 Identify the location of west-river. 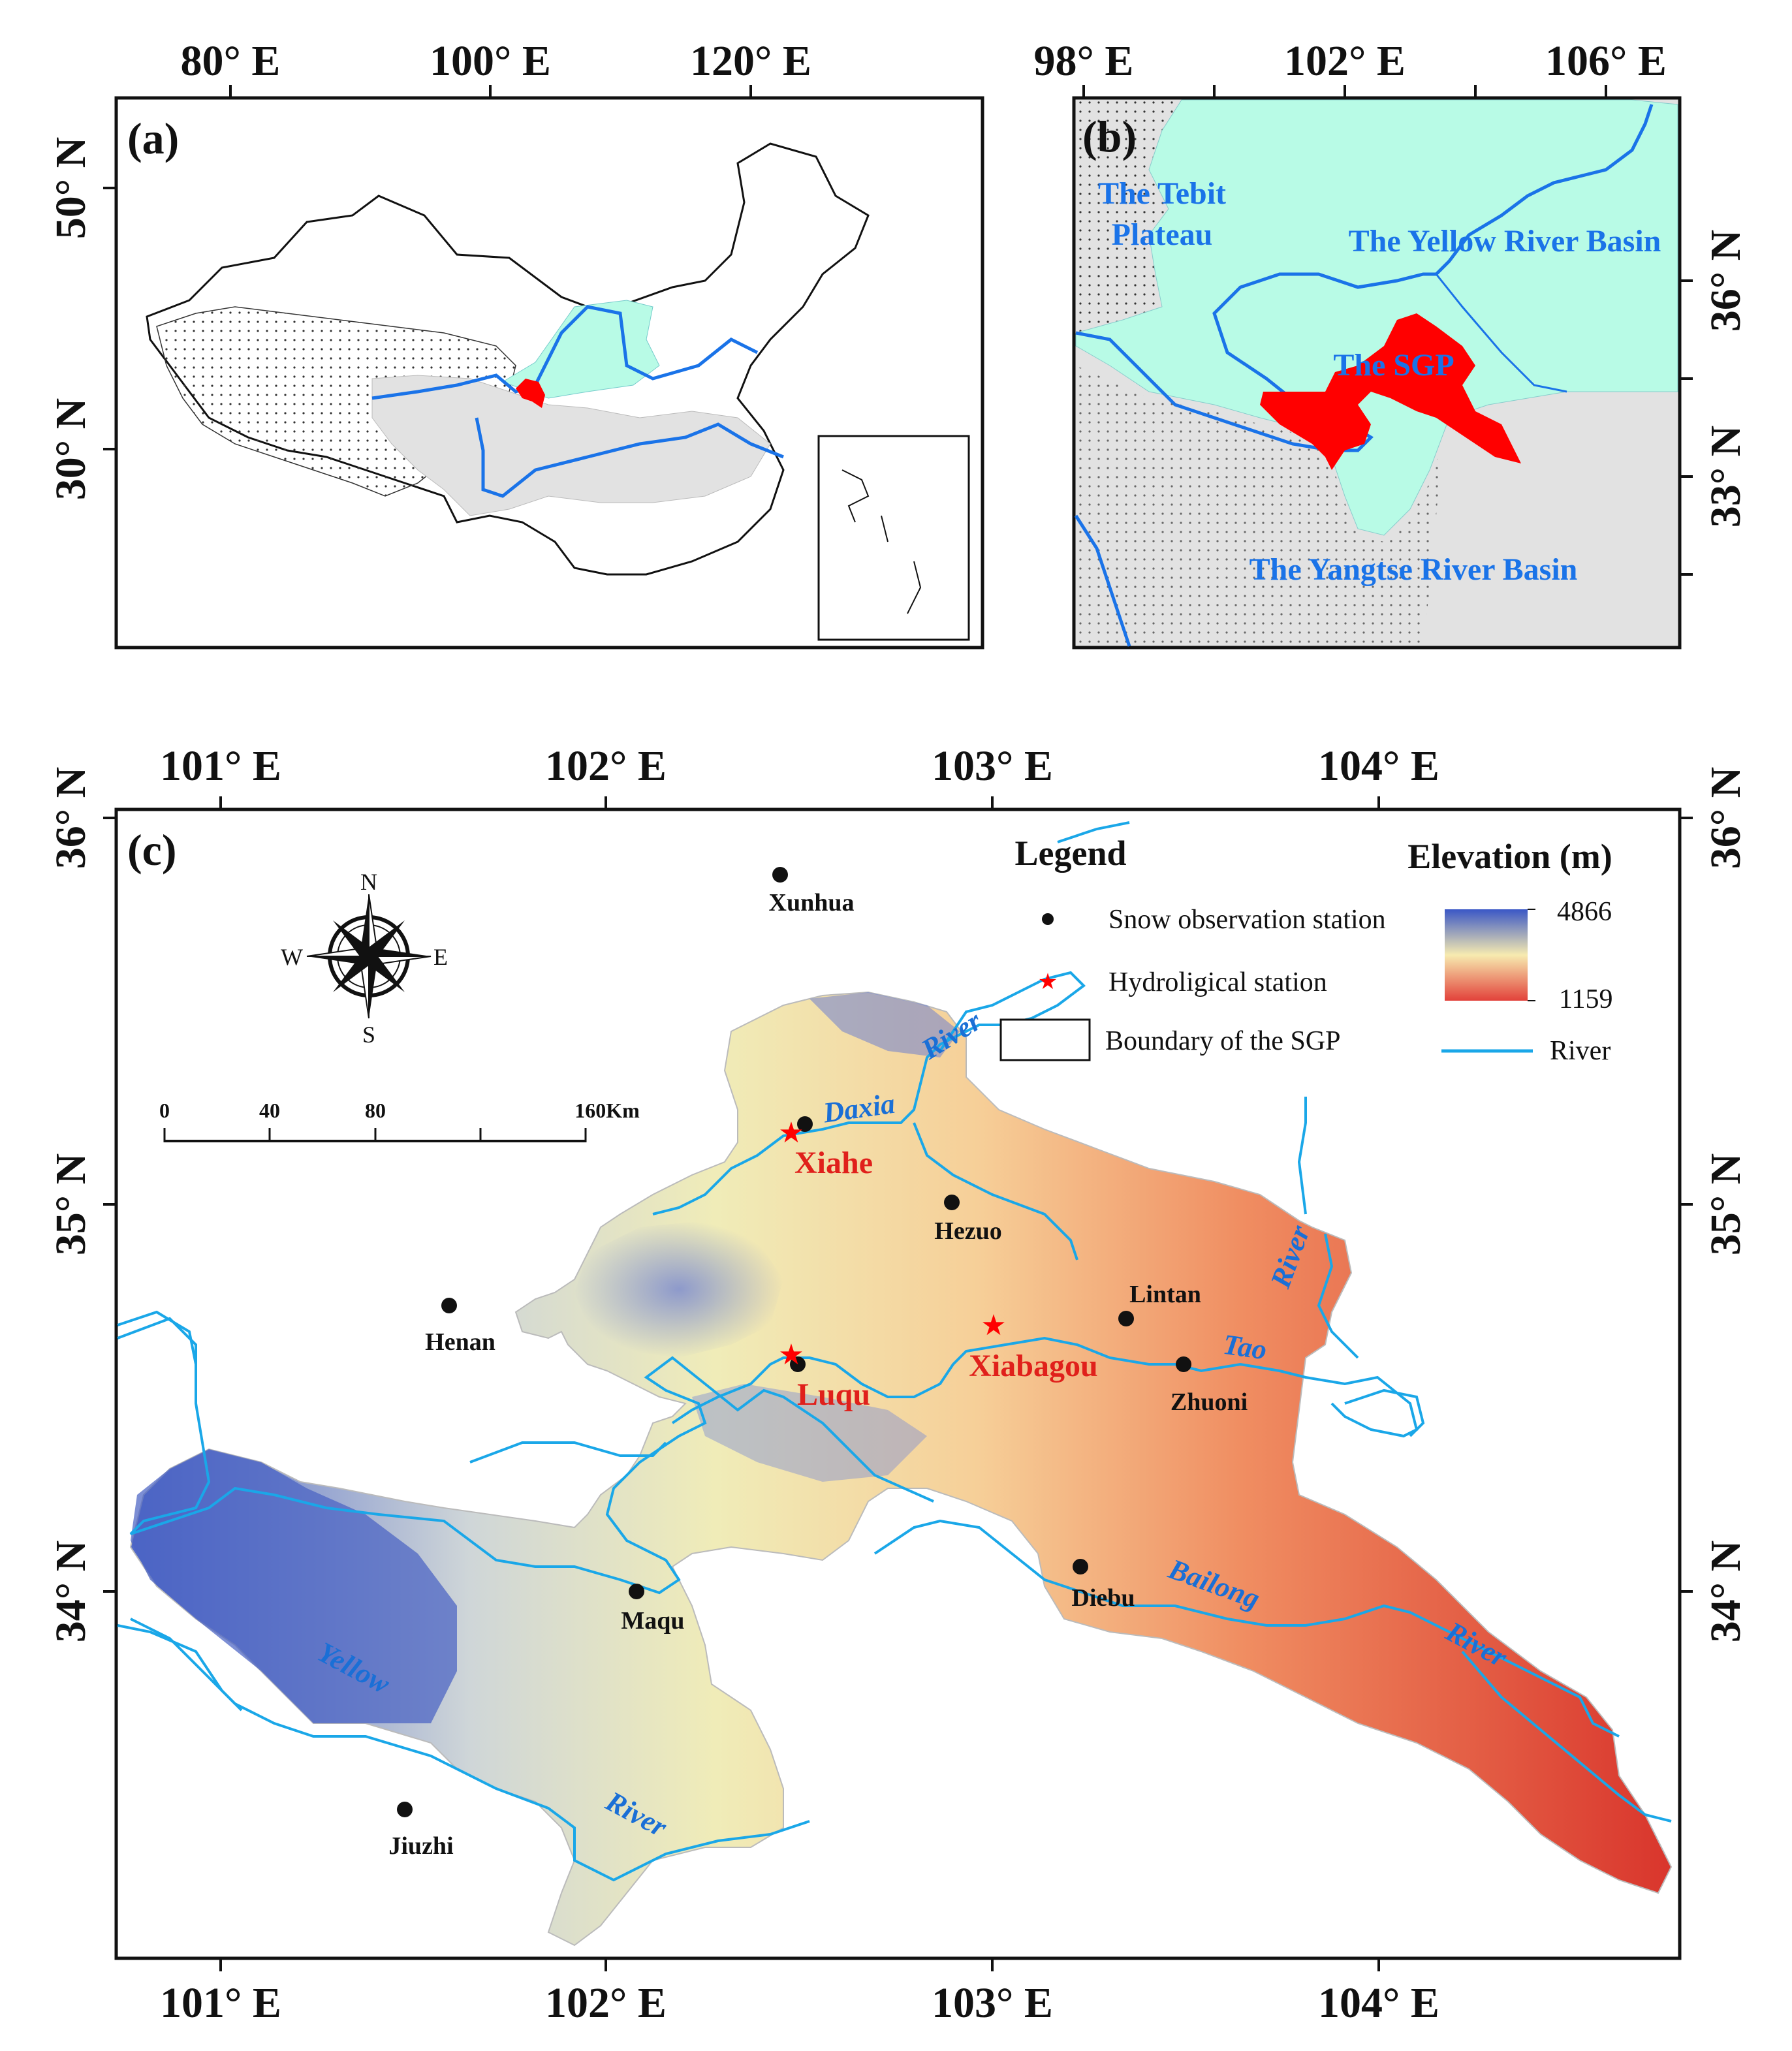
(157, 1337).